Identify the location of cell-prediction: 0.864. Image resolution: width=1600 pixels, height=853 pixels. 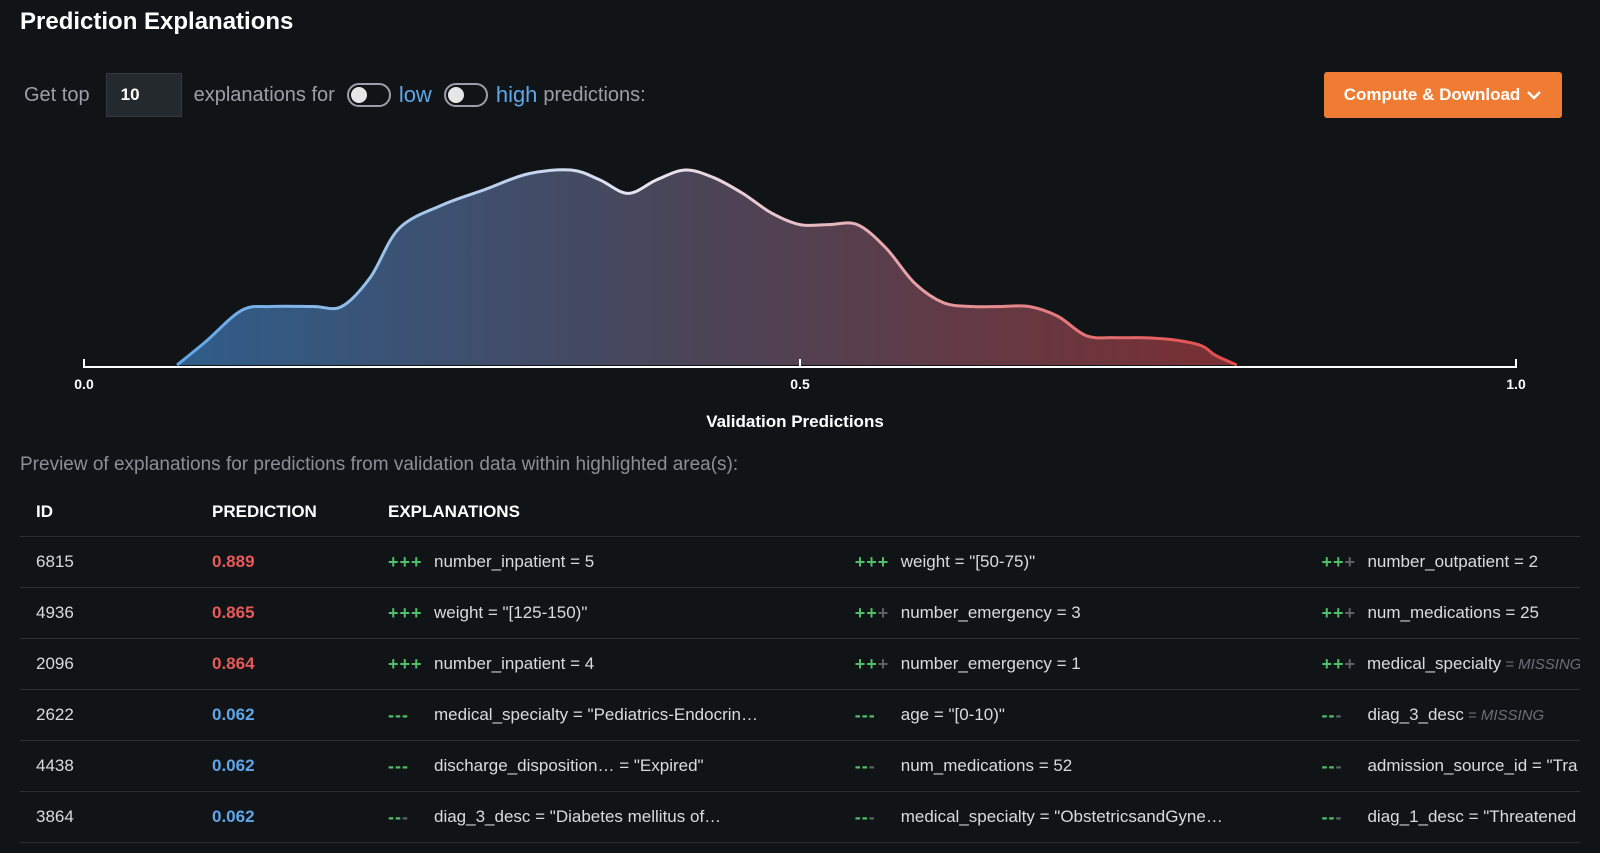
(284, 664).